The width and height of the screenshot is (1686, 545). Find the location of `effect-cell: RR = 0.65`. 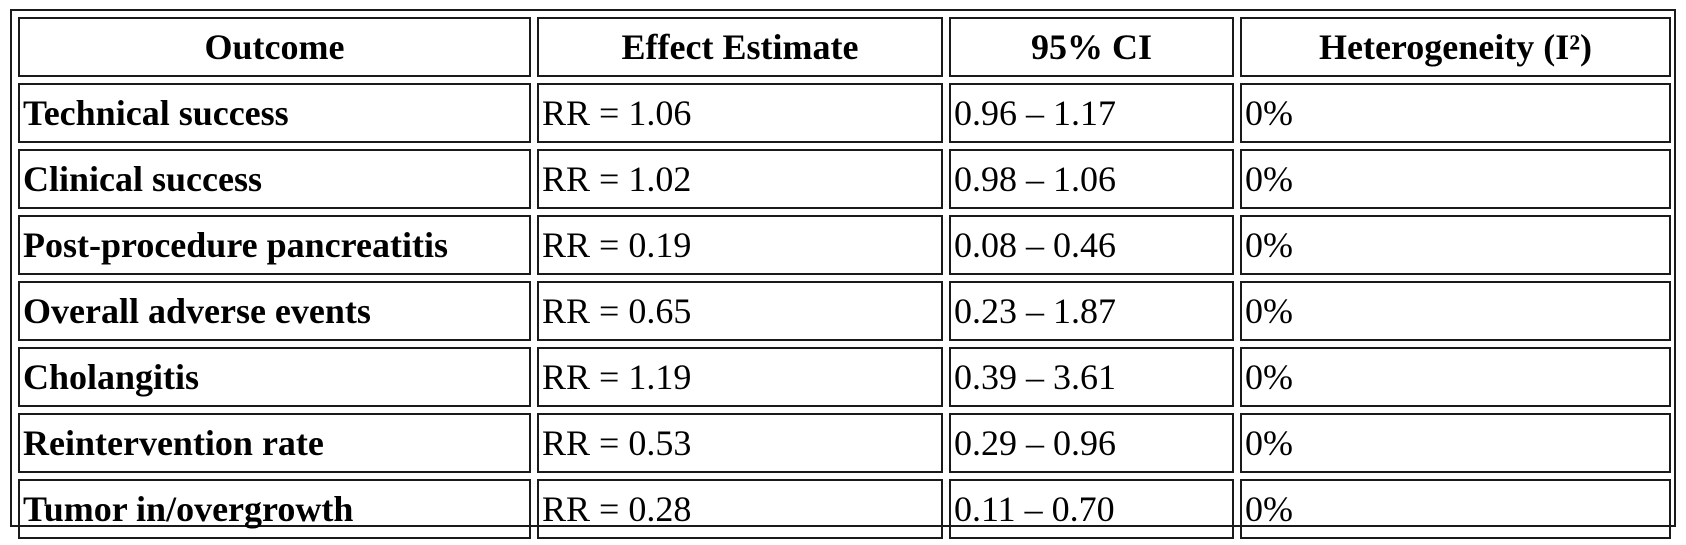

effect-cell: RR = 0.65 is located at coordinates (740, 311).